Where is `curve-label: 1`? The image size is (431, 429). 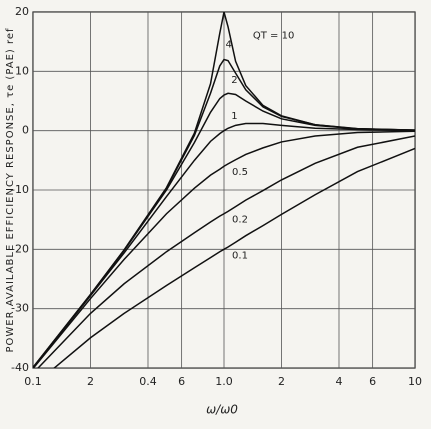
curve-label: 1 is located at coordinates (234, 116).